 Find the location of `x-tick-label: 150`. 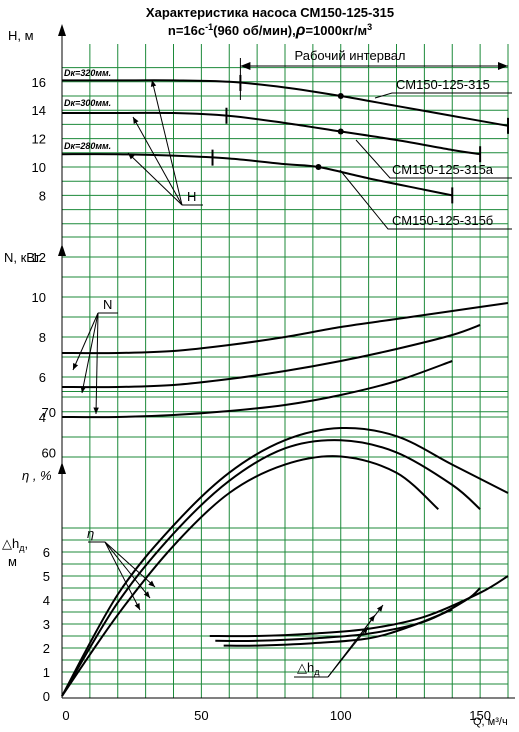

x-tick-label: 150 is located at coordinates (480, 715).